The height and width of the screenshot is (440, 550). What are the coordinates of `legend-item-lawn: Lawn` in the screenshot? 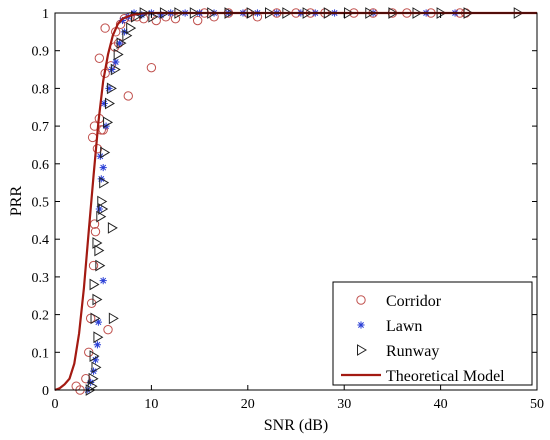 It's located at (389, 326).